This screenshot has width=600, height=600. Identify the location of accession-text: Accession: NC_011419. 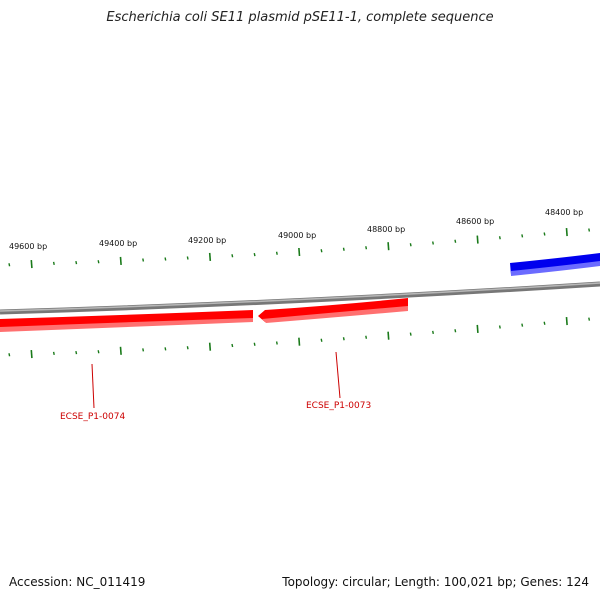
(77, 582).